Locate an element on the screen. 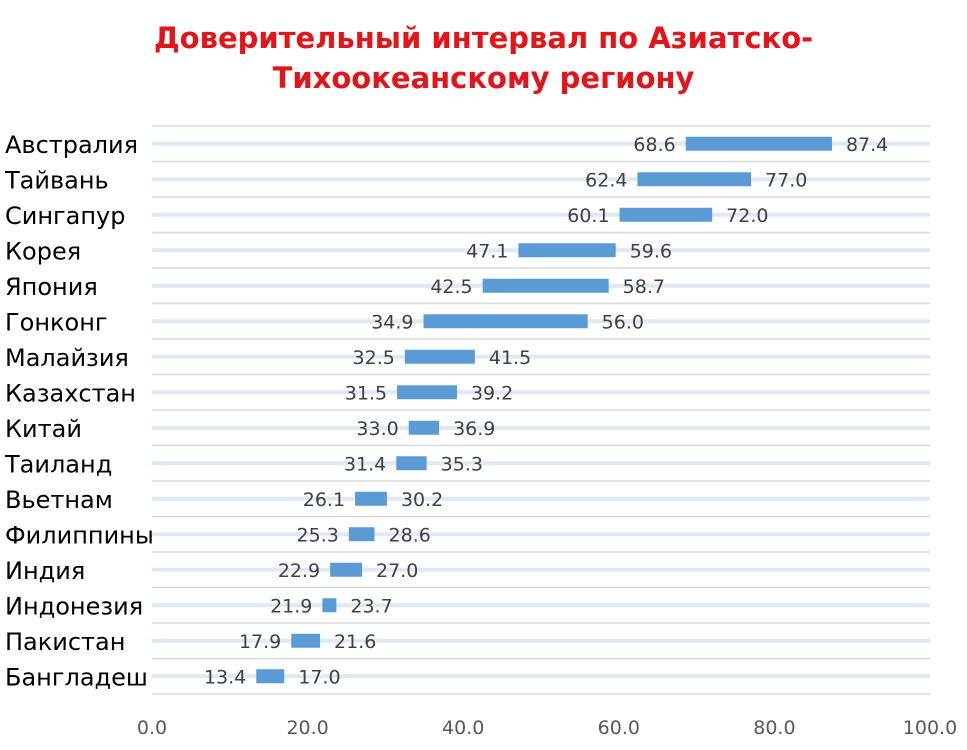  category-label: Малайзия is located at coordinates (67, 358).